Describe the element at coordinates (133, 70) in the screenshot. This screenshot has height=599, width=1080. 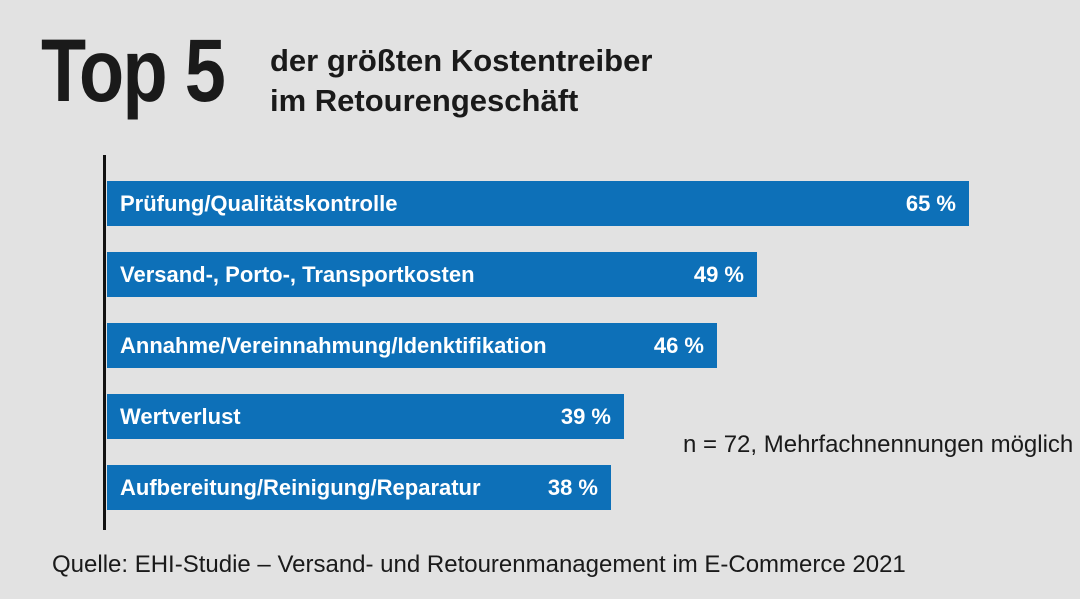
I see `page-title-big: Top 5` at that location.